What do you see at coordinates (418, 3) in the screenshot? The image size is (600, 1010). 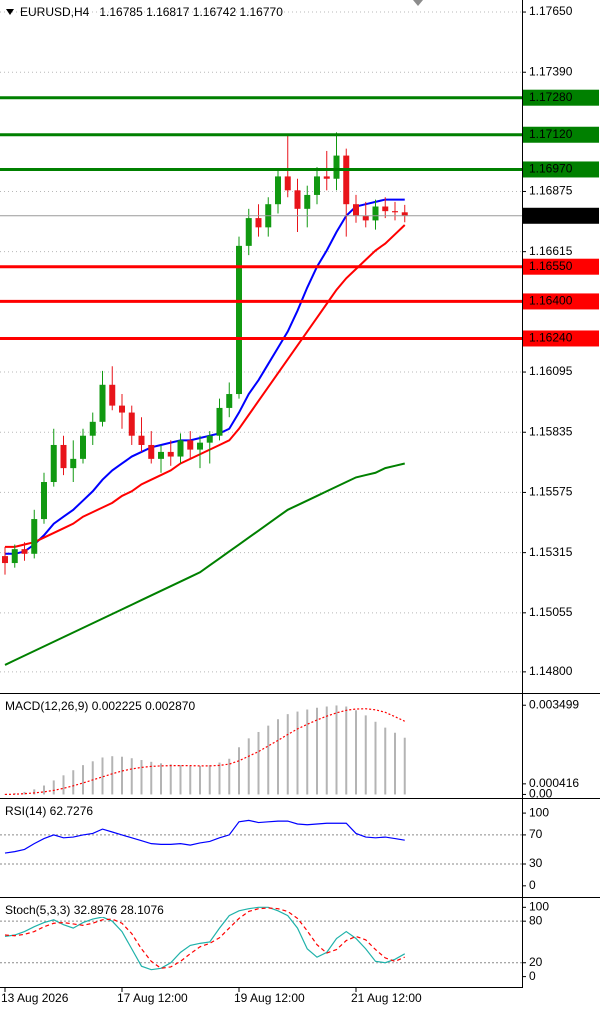 I see `shift-marker` at bounding box center [418, 3].